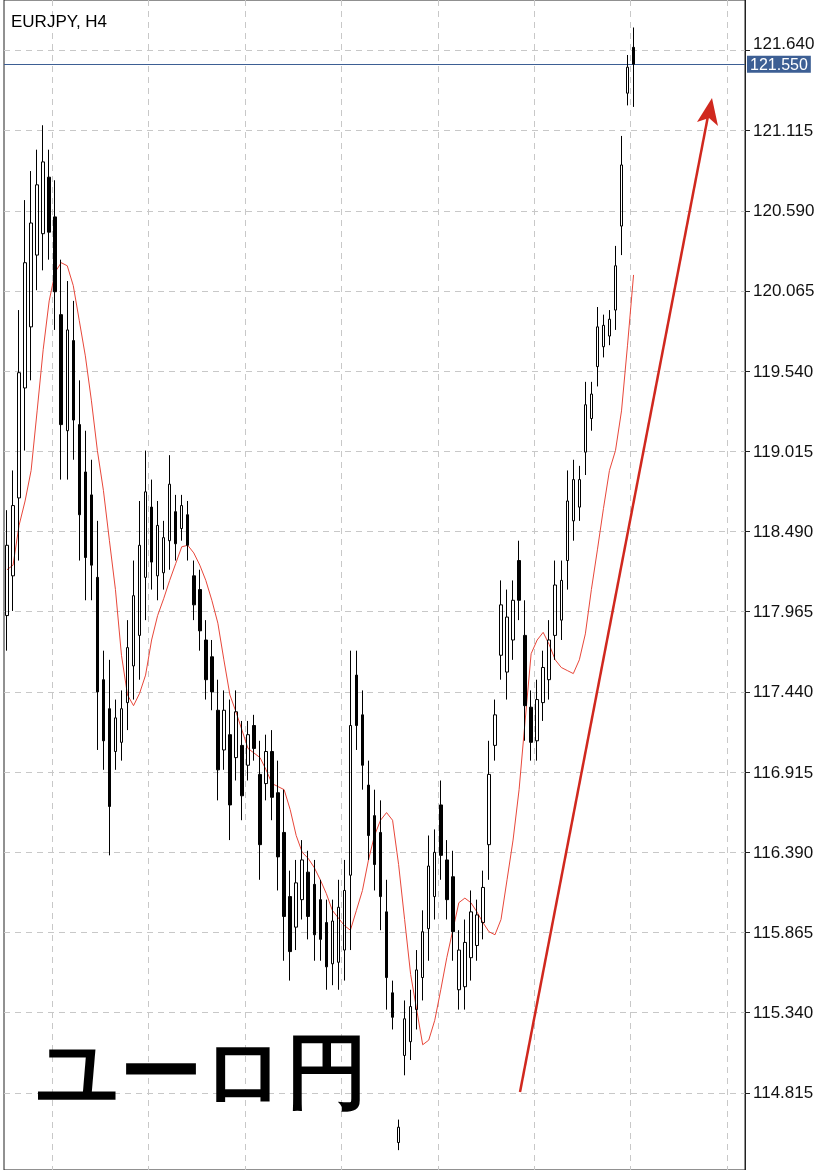  What do you see at coordinates (783, 371) in the screenshot?
I see `y-tick-label: 119.540` at bounding box center [783, 371].